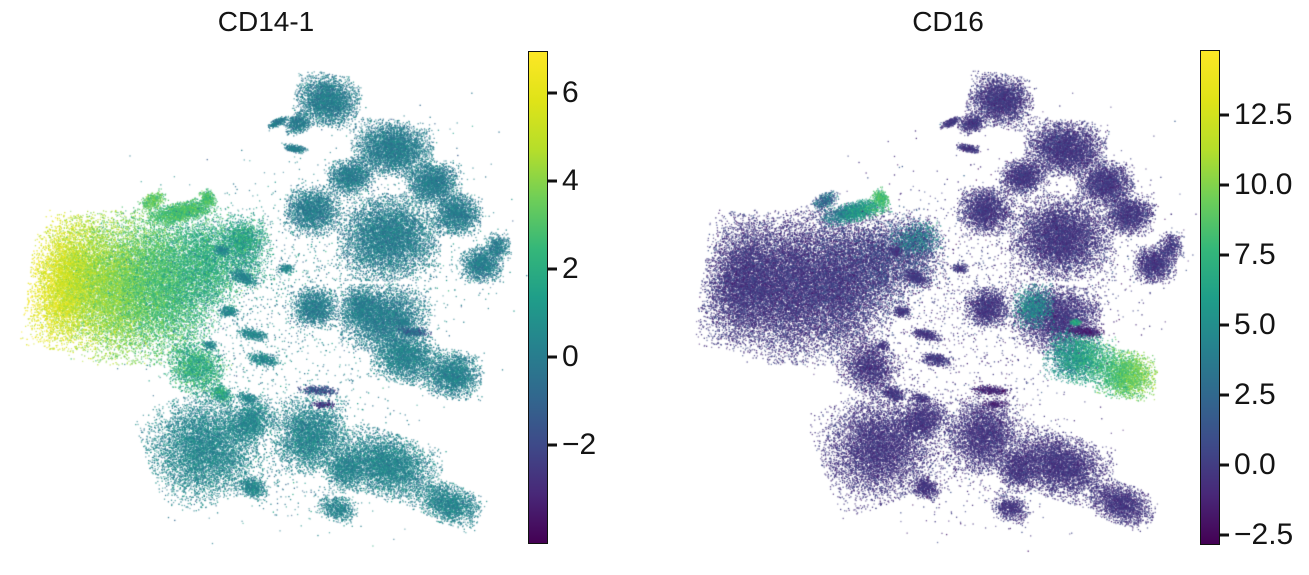 The height and width of the screenshot is (575, 1309). What do you see at coordinates (1263, 114) in the screenshot?
I see `colorbar-tick-label: 12.5` at bounding box center [1263, 114].